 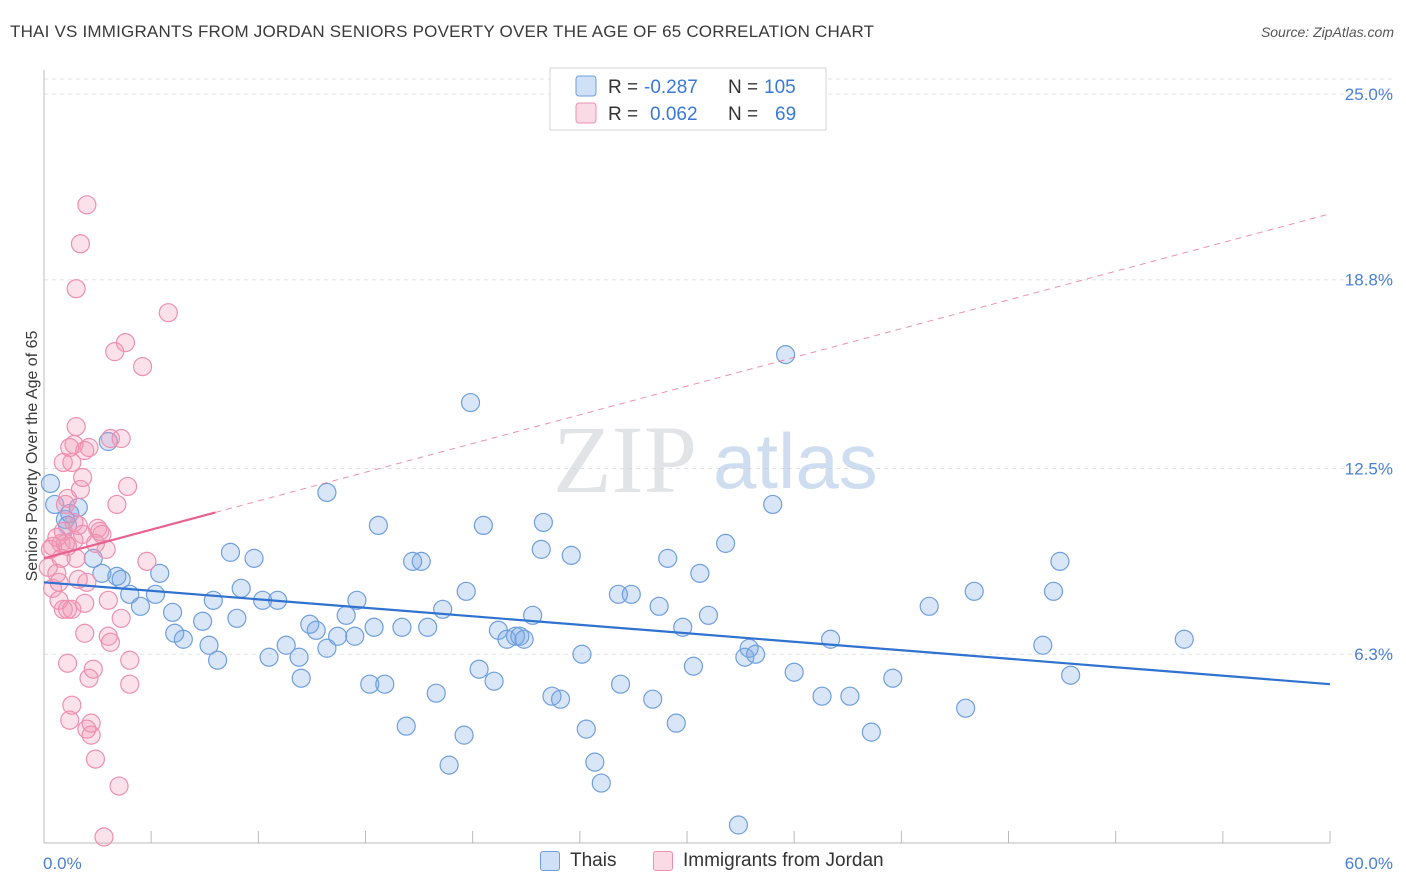 I want to click on jordan-trend-line-solid, so click(x=129, y=535).